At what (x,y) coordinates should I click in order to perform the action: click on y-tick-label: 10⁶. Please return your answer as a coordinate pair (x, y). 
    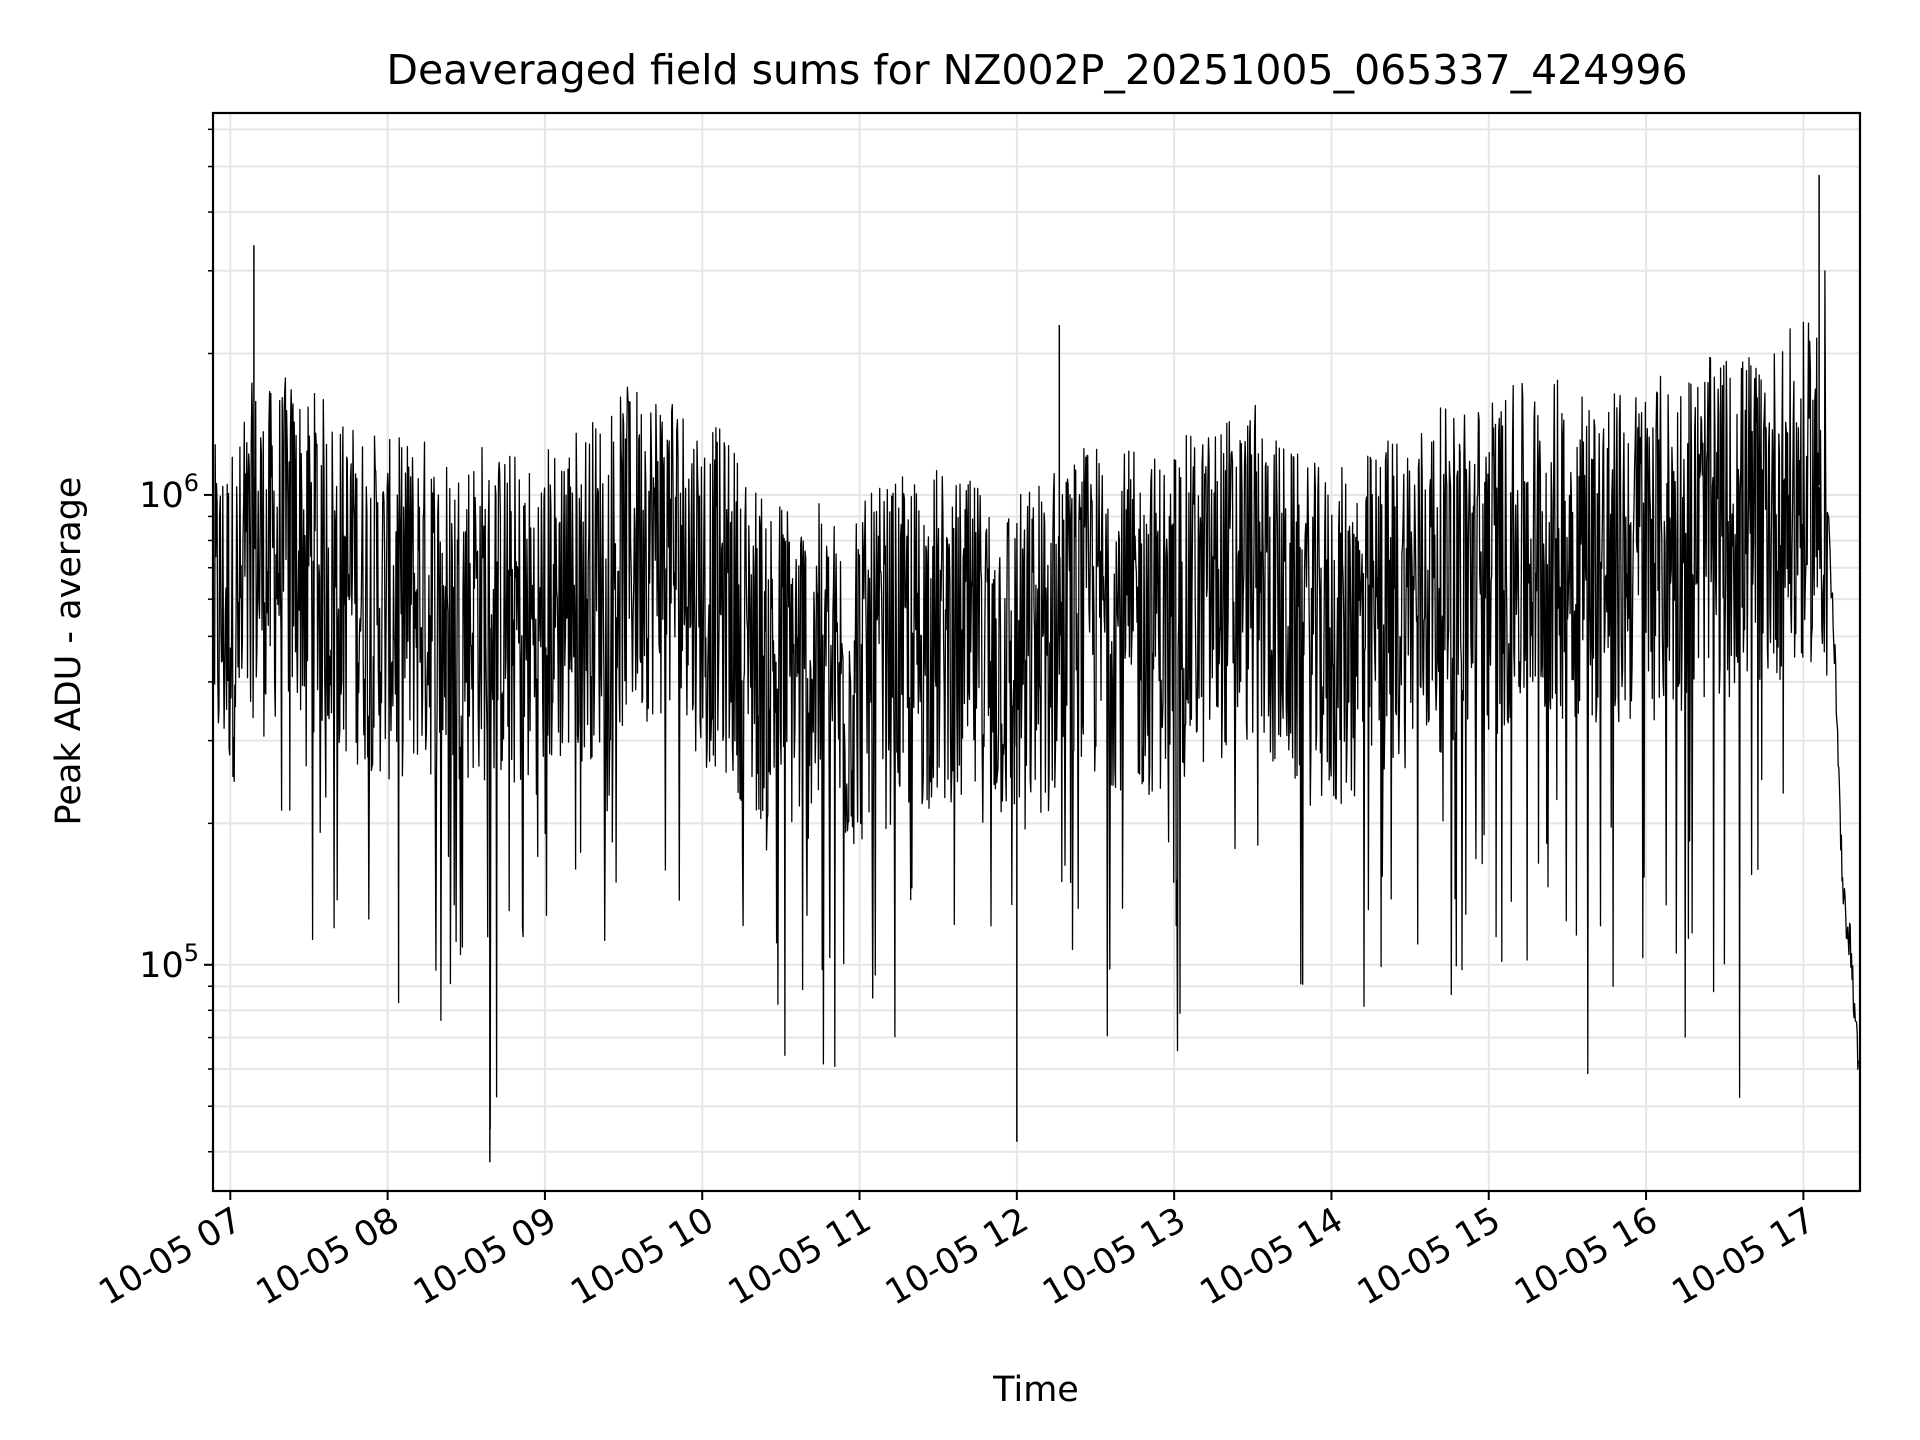
    Looking at the image, I should click on (169, 492).